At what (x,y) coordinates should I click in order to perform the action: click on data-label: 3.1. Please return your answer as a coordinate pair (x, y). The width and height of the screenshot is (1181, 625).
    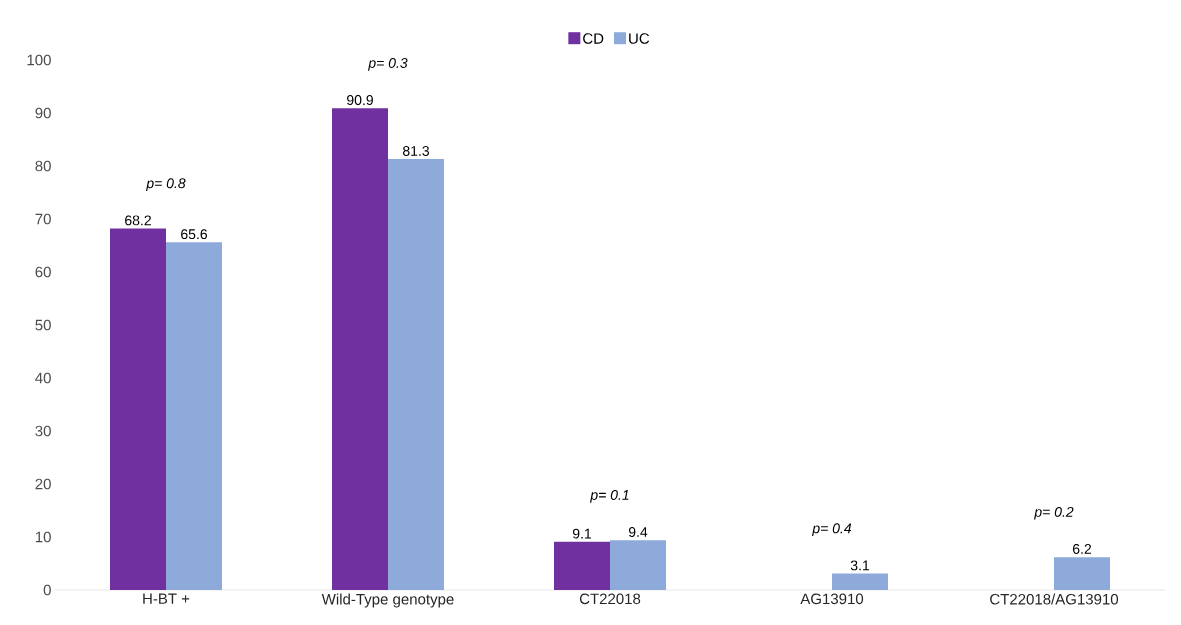
    Looking at the image, I should click on (860, 565).